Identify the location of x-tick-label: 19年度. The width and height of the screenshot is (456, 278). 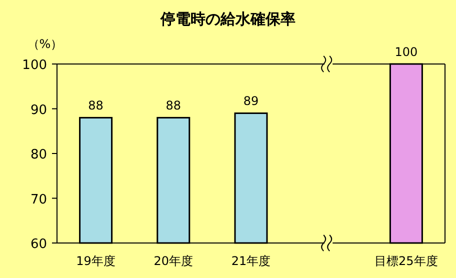
(96, 261).